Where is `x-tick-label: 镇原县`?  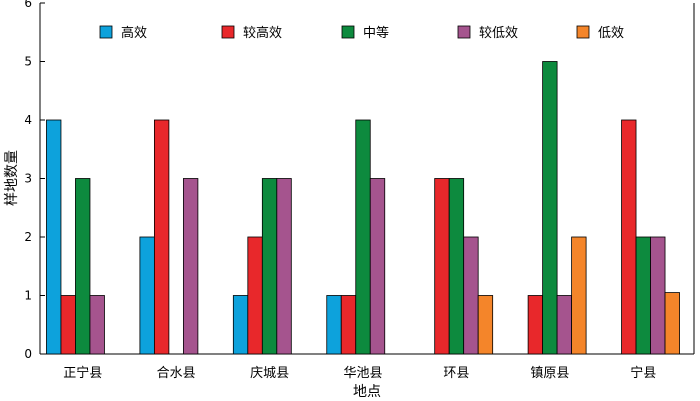 x-tick-label: 镇原县 is located at coordinates (549, 373).